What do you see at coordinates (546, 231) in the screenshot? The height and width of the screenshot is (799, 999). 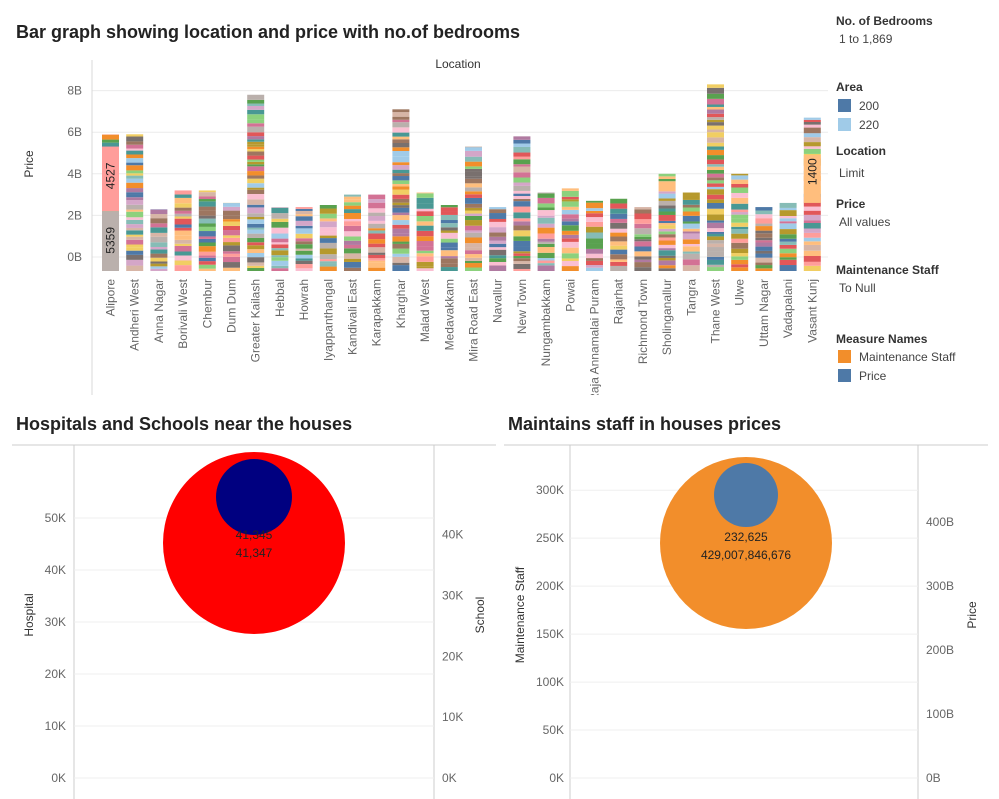 I see `bar-nungambakkam` at bounding box center [546, 231].